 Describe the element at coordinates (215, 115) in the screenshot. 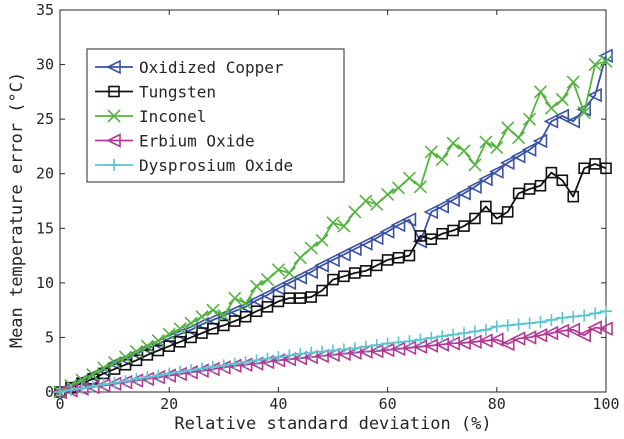

I see `legend-box` at that location.